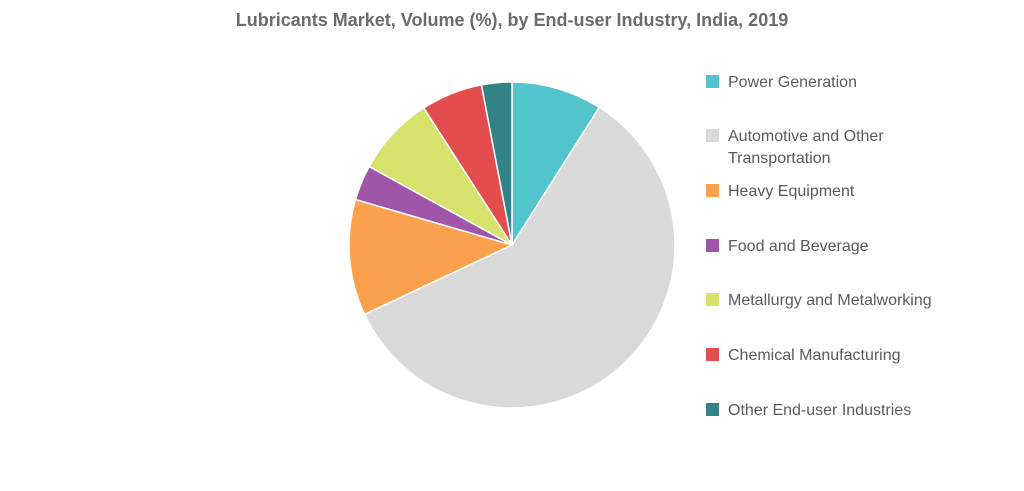 The height and width of the screenshot is (491, 1024). I want to click on legend-item-heavy-equipment: Heavy Equipment, so click(837, 192).